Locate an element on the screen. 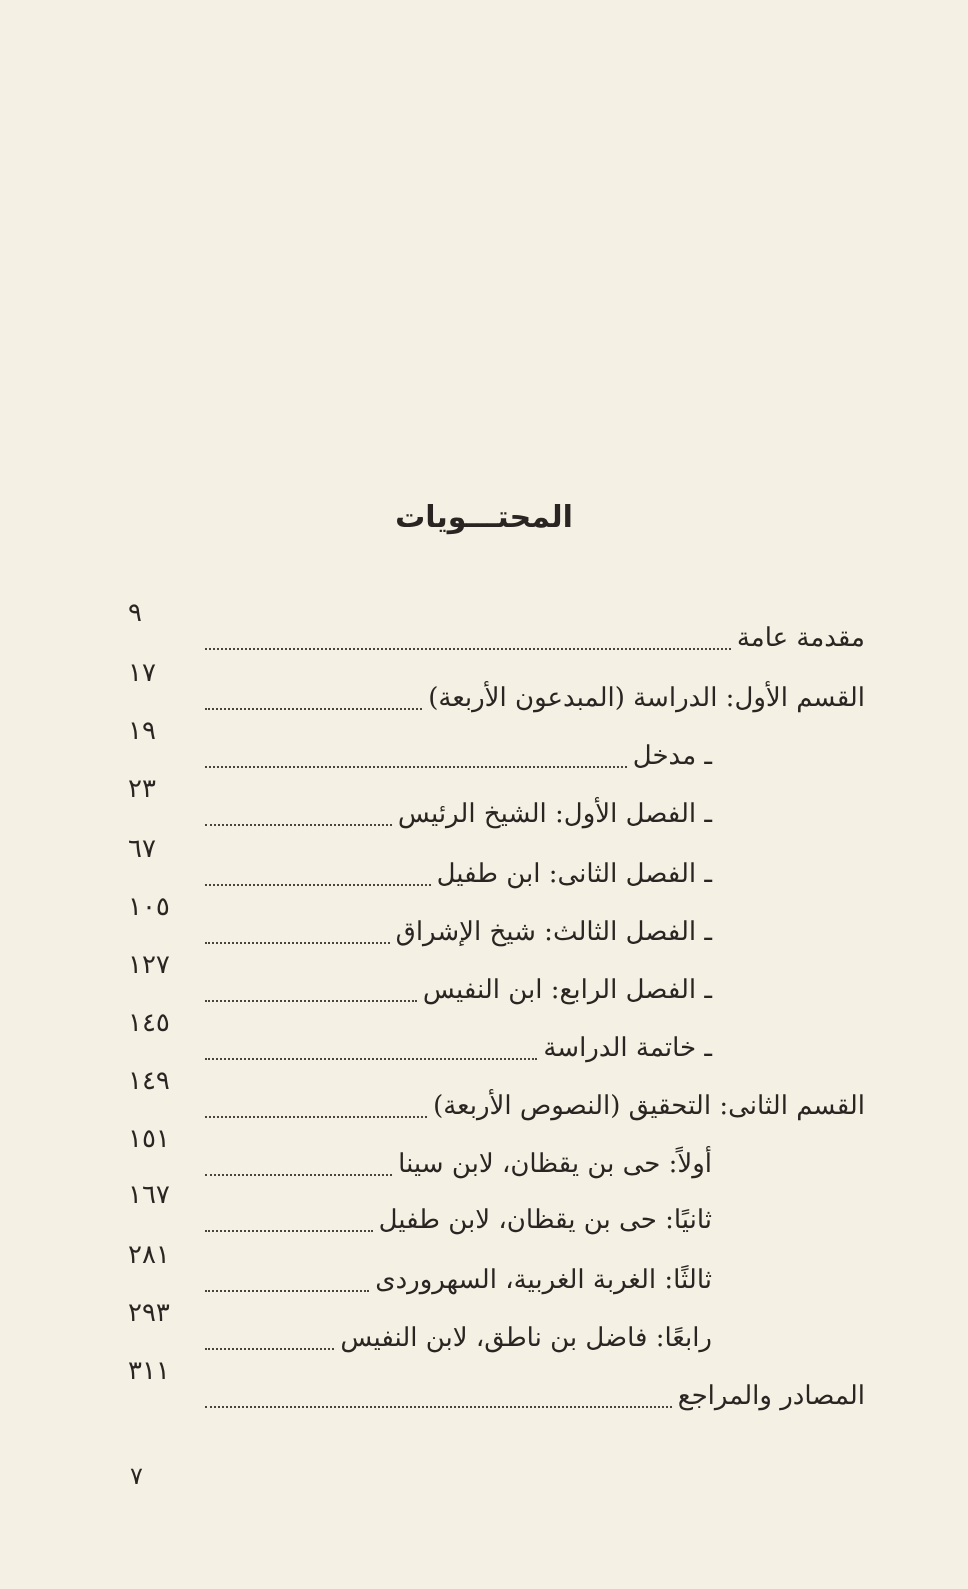 This screenshot has width=968, height=1589. toc-page-number: ١٥١ is located at coordinates (149, 1139).